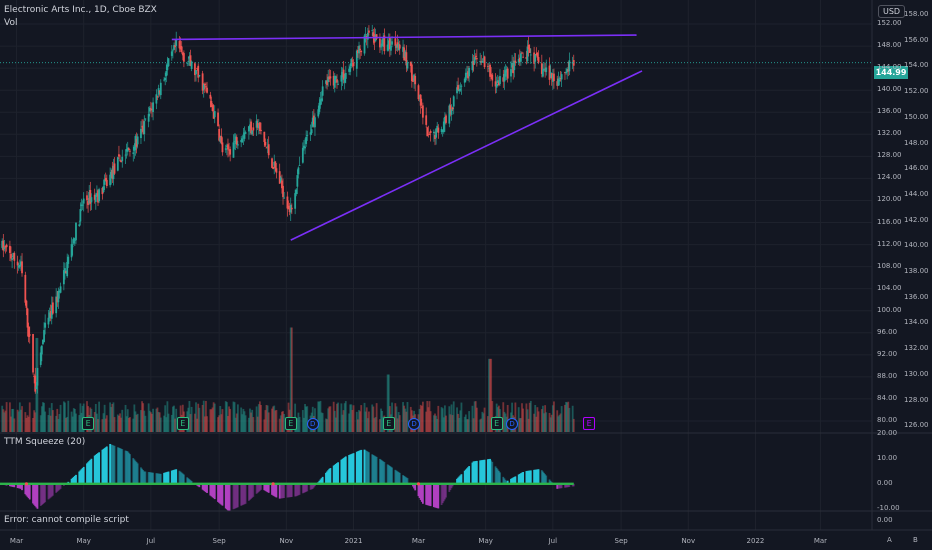 The width and height of the screenshot is (932, 550). Describe the element at coordinates (916, 348) in the screenshot. I see `axis-tick-outer: 132.00` at that location.